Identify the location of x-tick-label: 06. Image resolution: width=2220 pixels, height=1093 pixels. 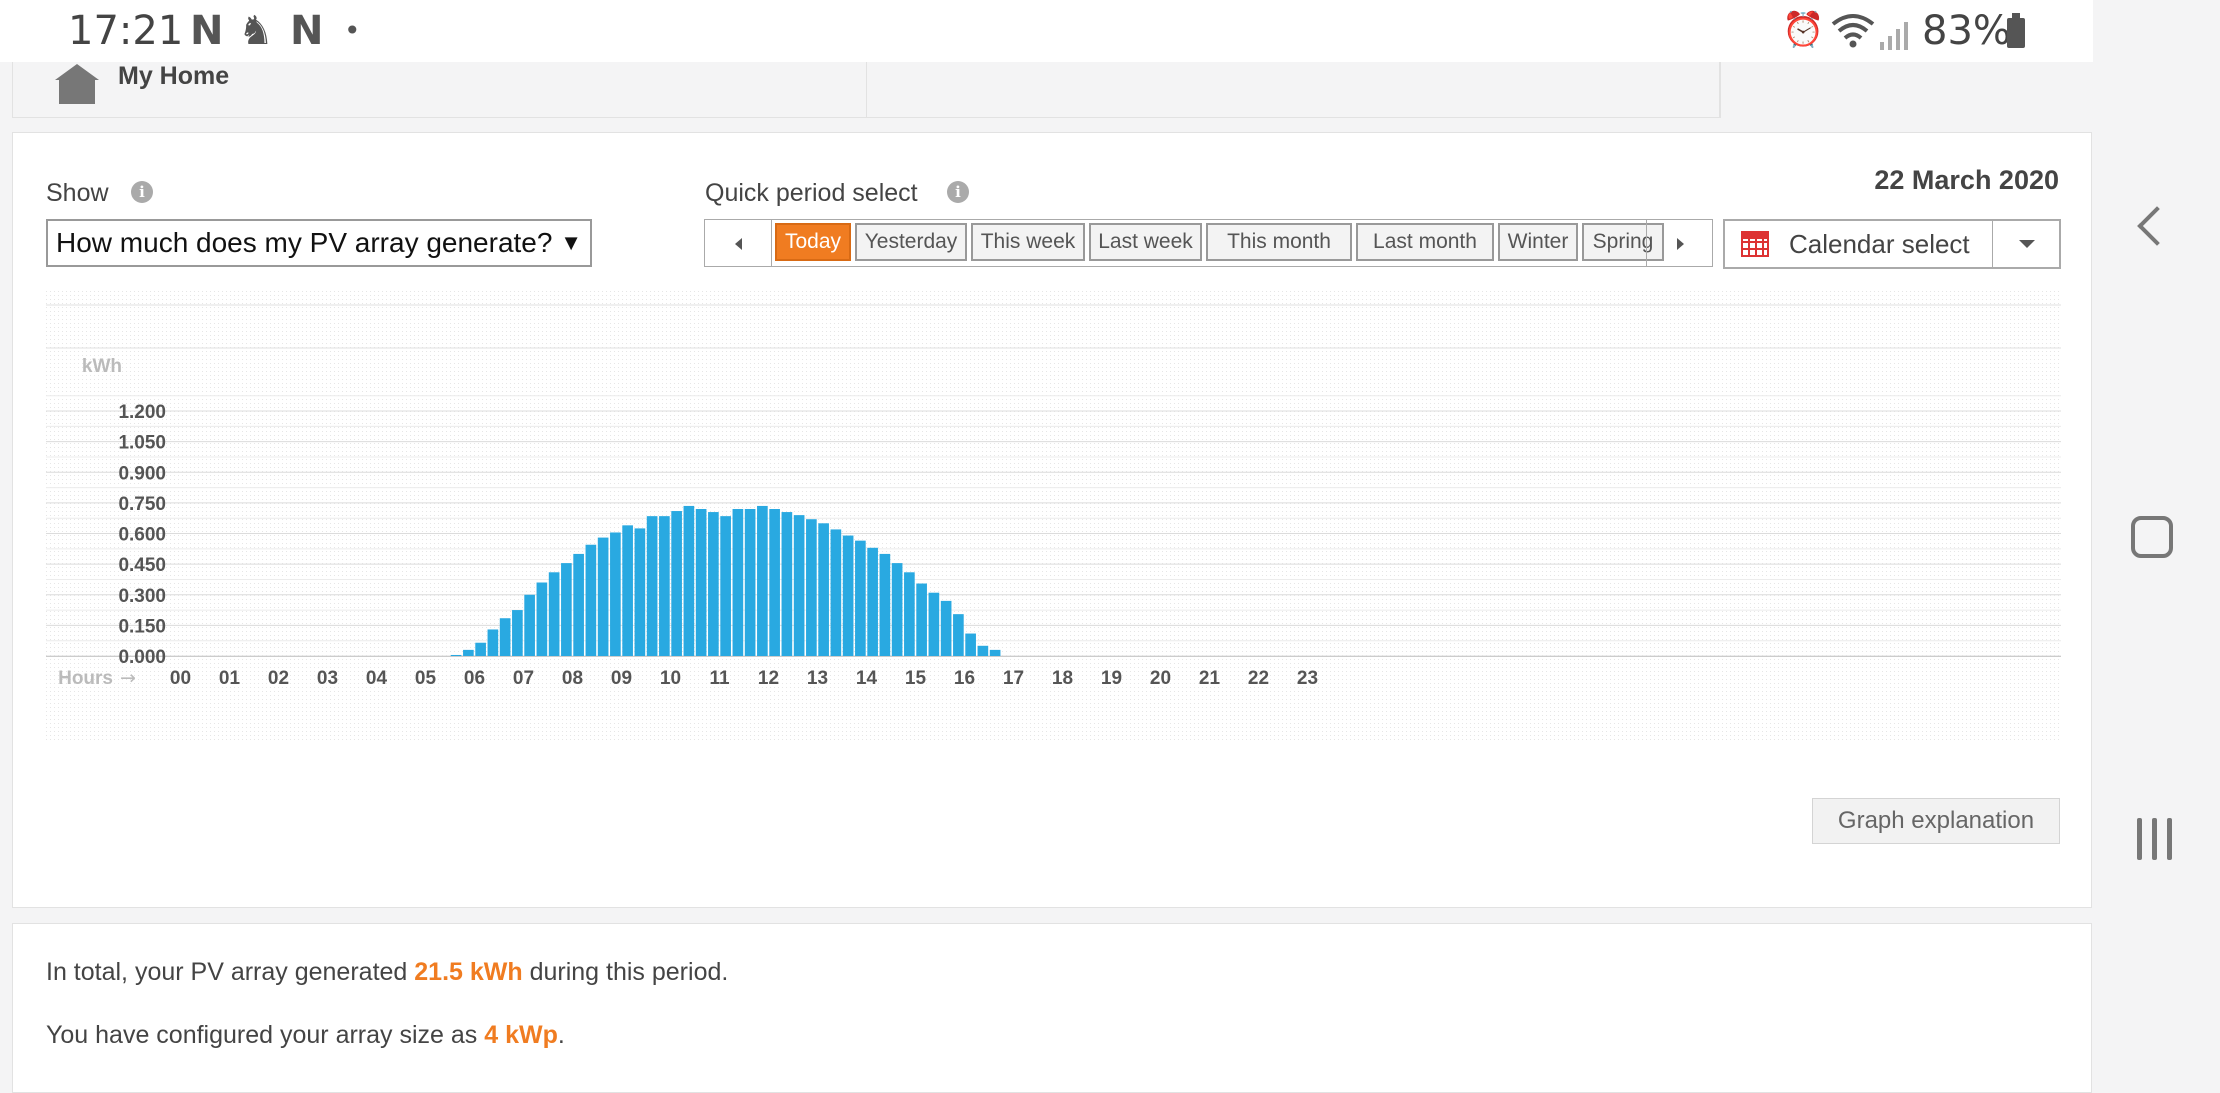
(474, 678).